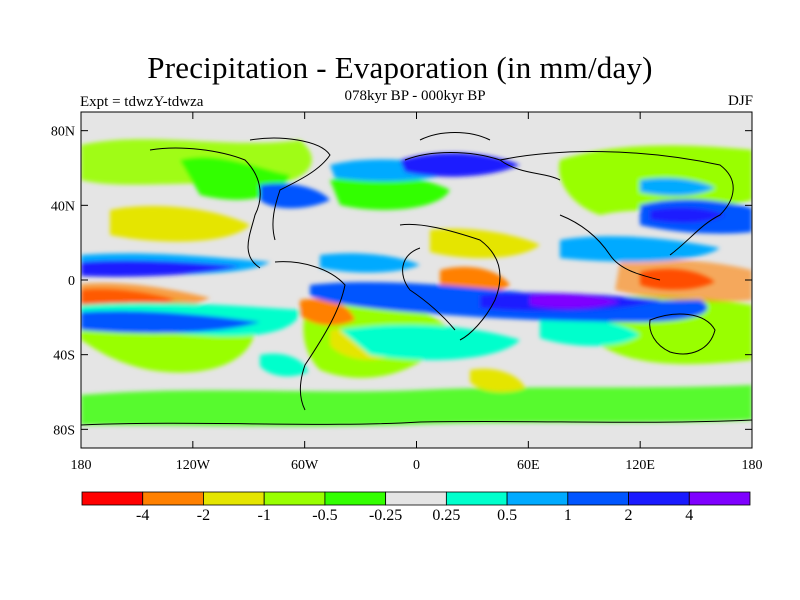 This screenshot has width=800, height=600. I want to click on lon-tick-label: 120W, so click(193, 465).